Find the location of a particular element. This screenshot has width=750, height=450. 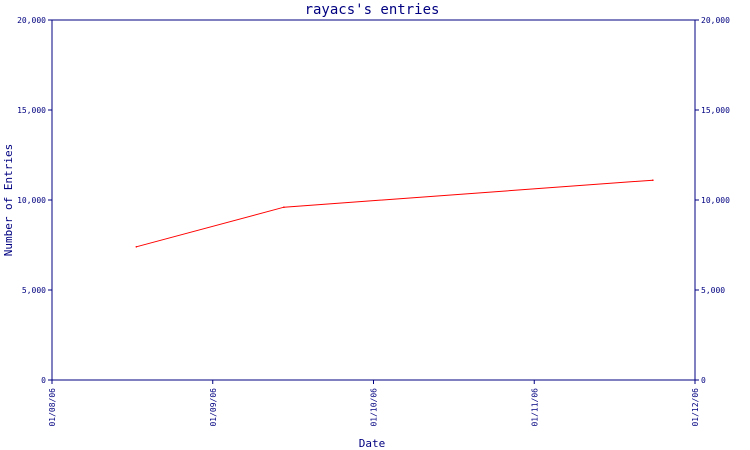

y-axis-right: 0 5,000 10,000 15,000 20,000 is located at coordinates (712, 200).